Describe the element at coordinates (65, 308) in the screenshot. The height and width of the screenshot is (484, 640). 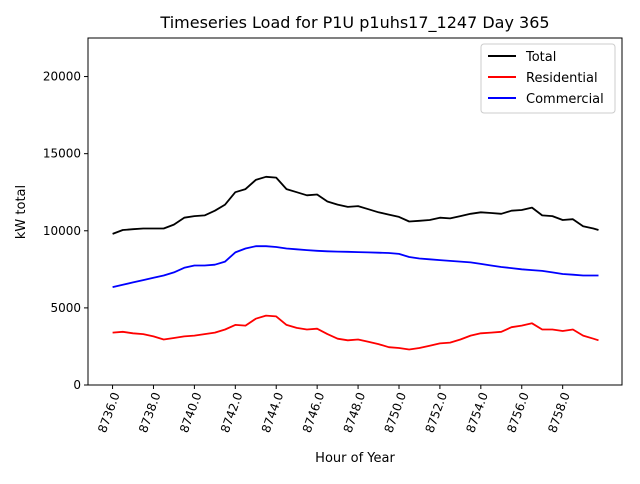
I see `y-tick-label: 5000` at that location.